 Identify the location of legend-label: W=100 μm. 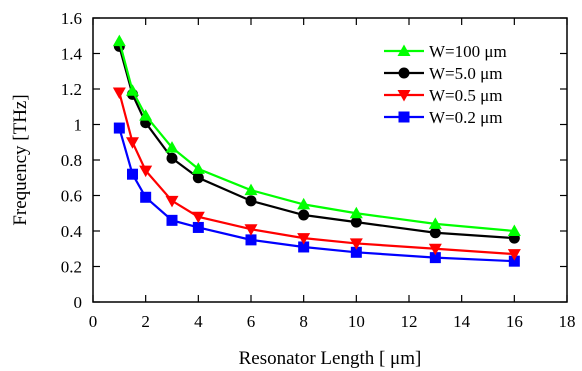
(468, 51).